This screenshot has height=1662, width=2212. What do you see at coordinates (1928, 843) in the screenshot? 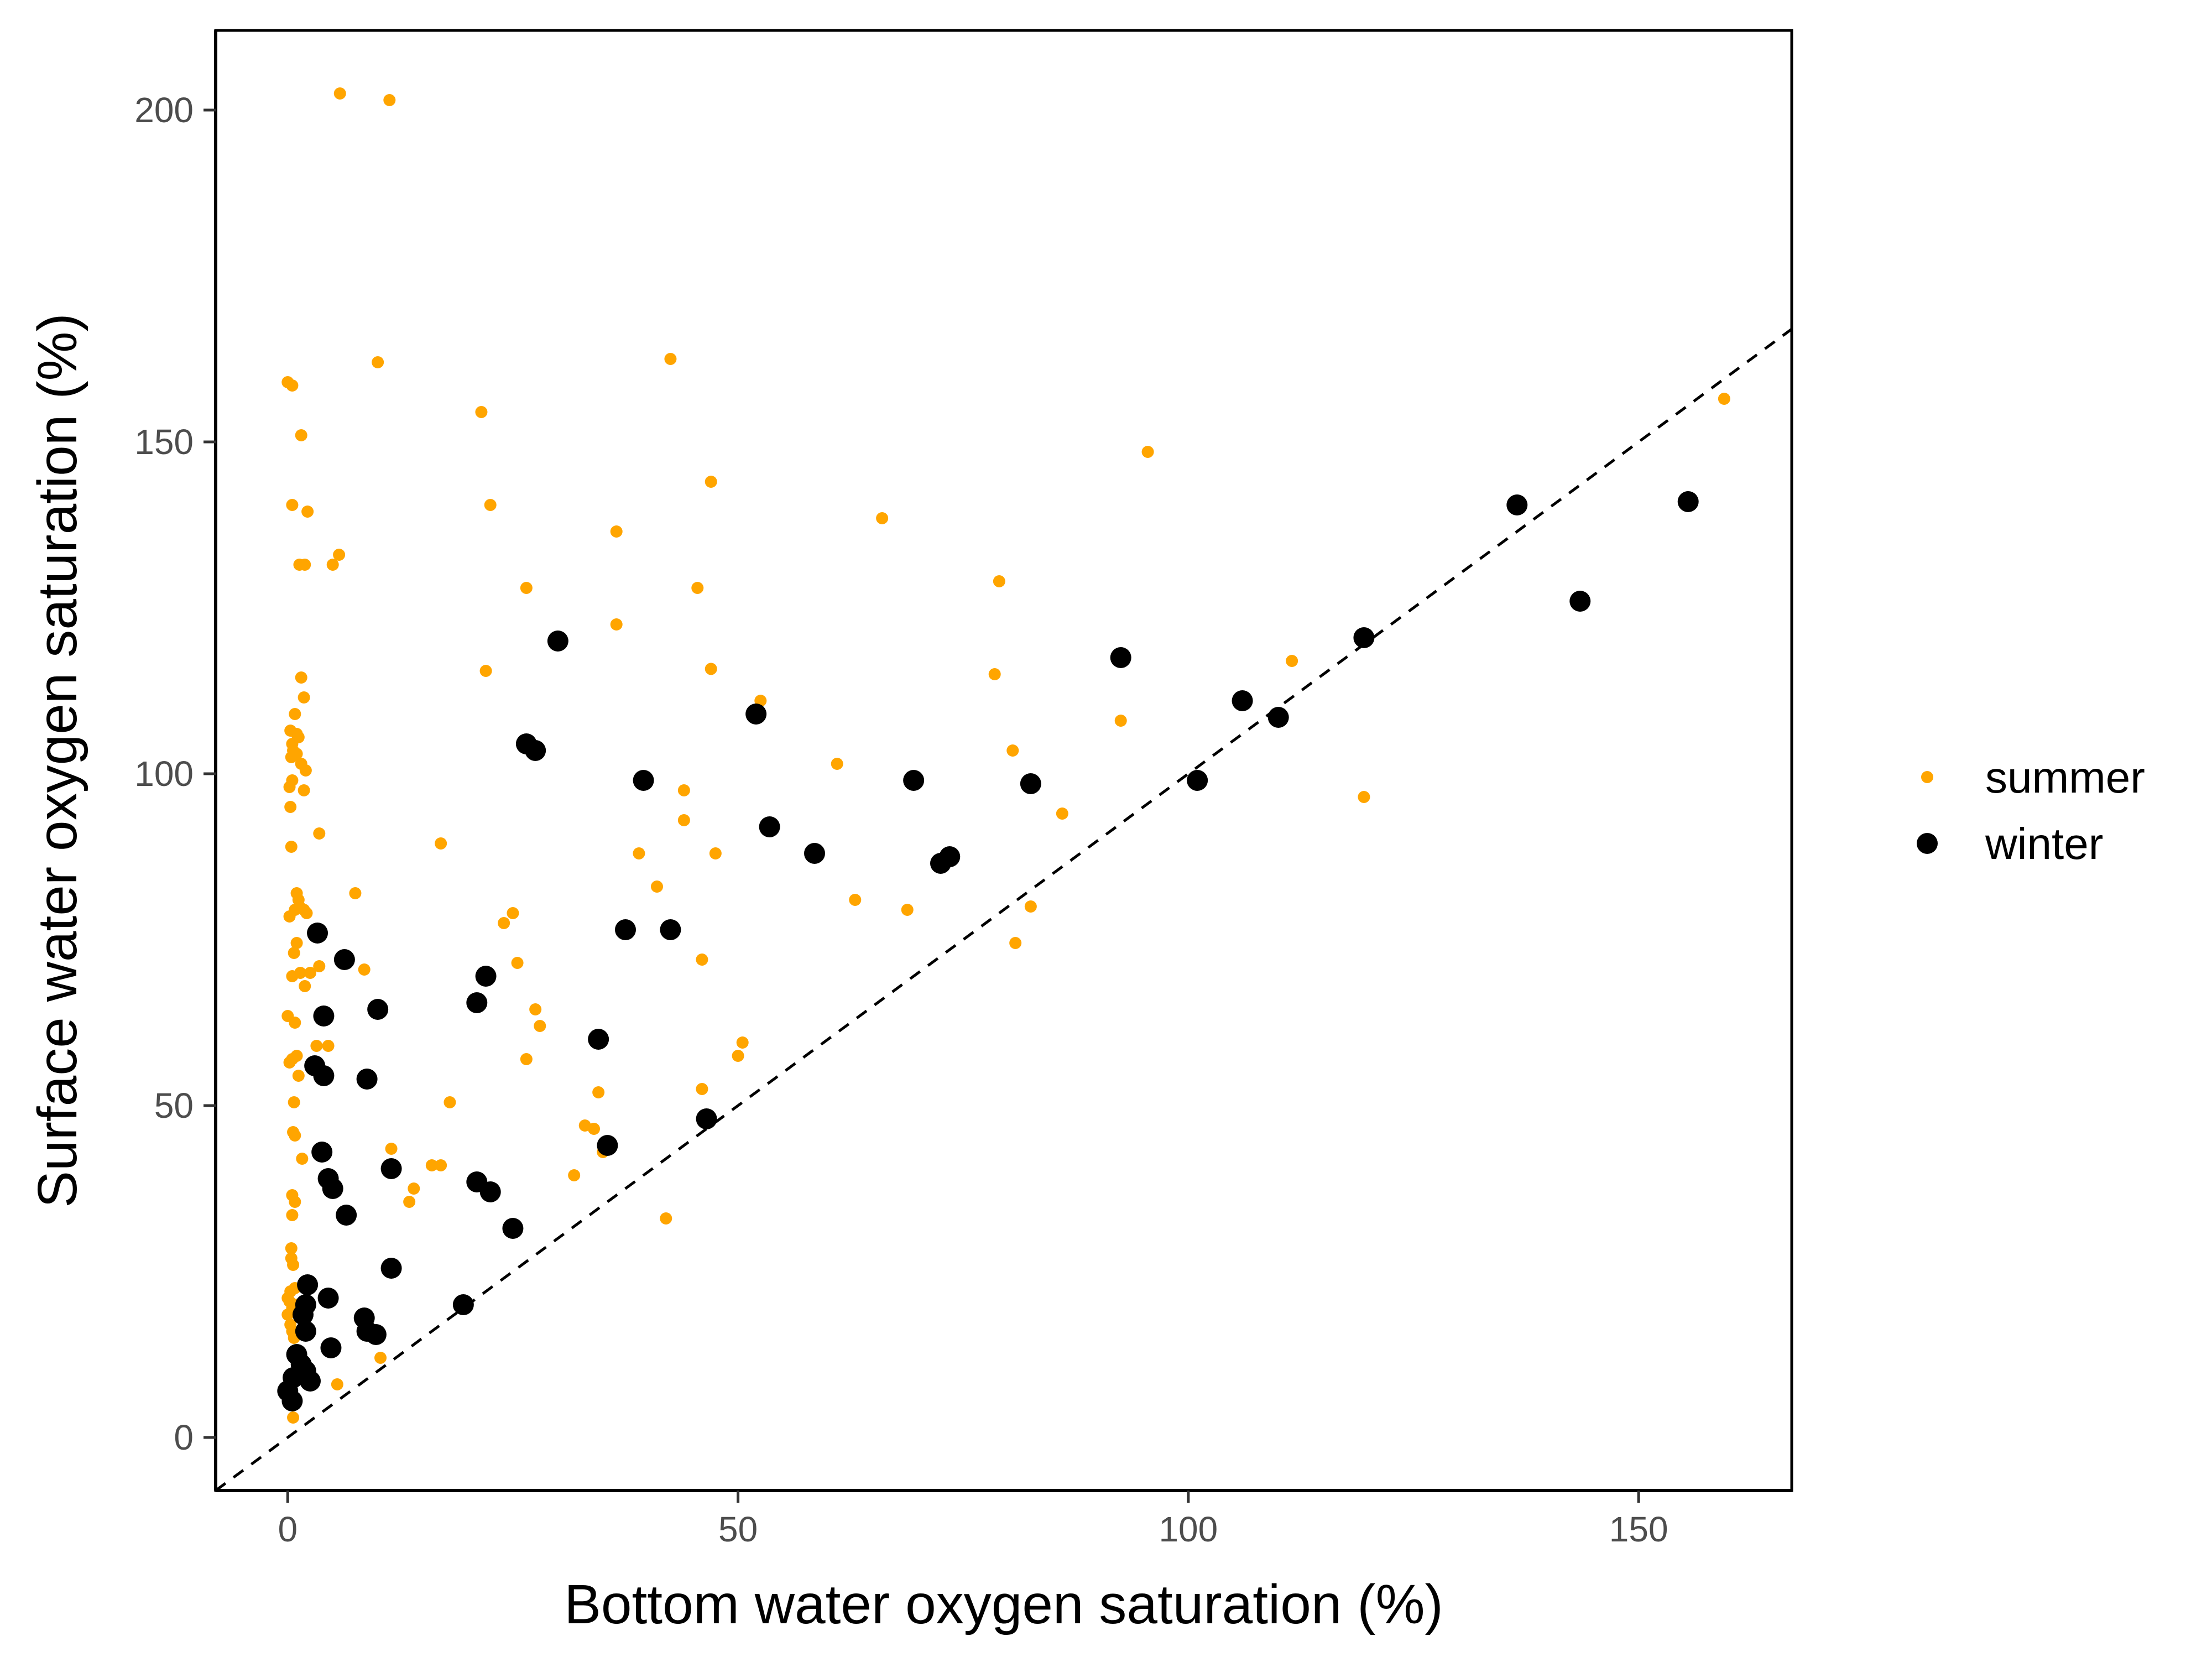
I see `winter-legend-key` at bounding box center [1928, 843].